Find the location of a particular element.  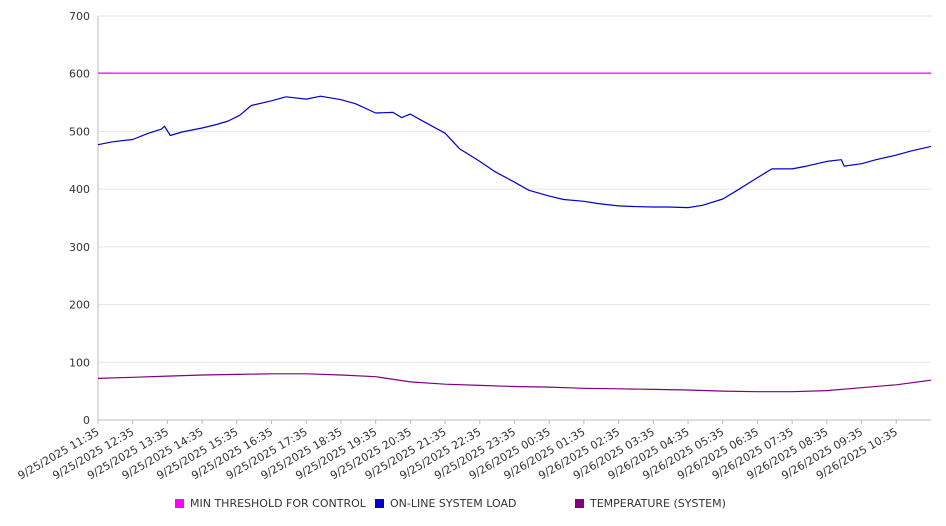

y-tick-label: 700 is located at coordinates (79, 16).